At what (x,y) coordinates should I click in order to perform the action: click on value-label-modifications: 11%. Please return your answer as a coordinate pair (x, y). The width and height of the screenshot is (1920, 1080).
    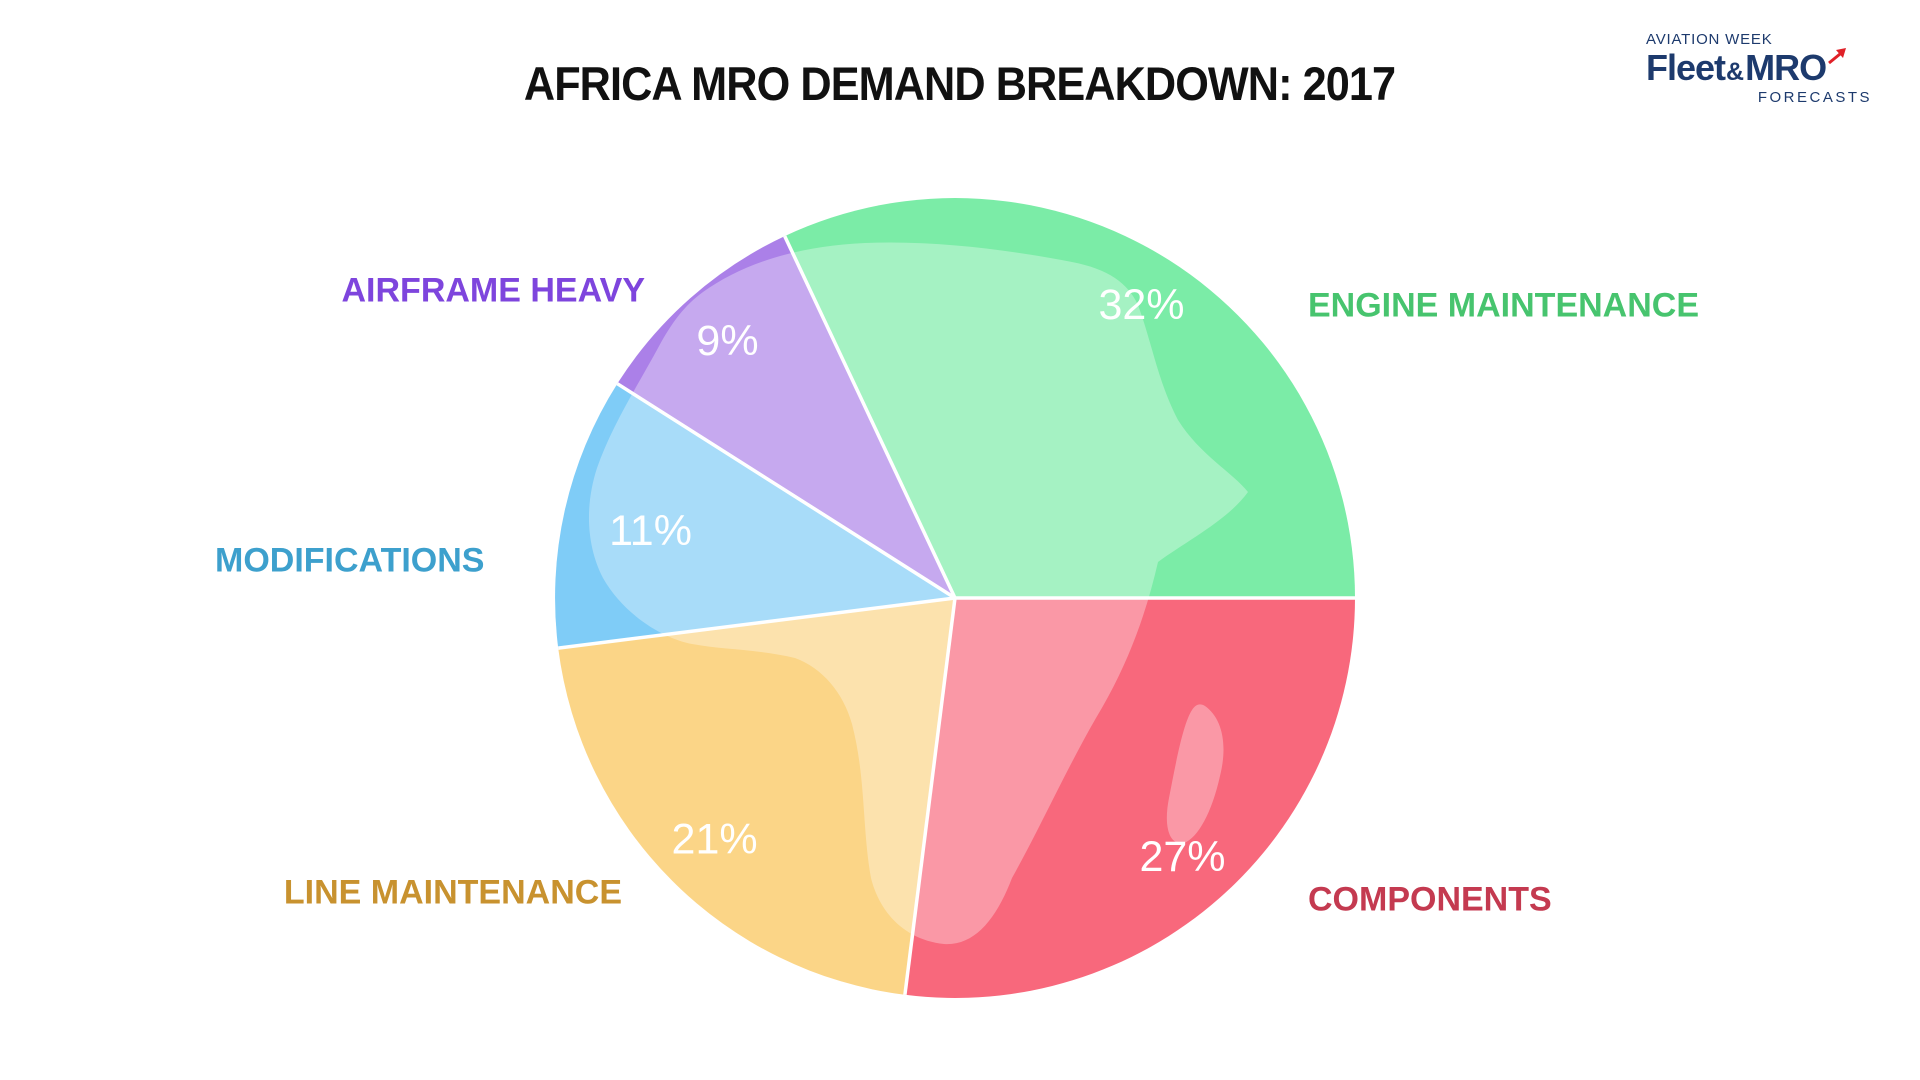
    Looking at the image, I should click on (650, 531).